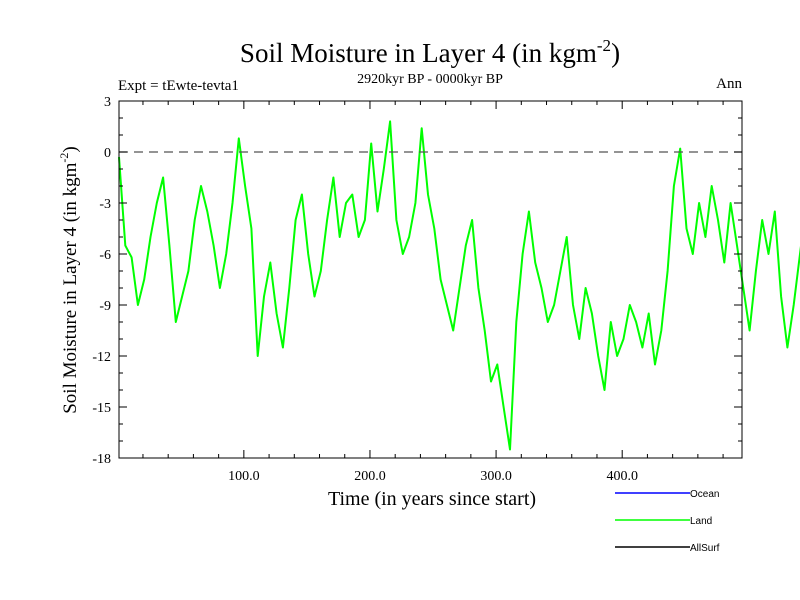  What do you see at coordinates (705, 548) in the screenshot?
I see `legend-label-allsurf: AllSurf` at bounding box center [705, 548].